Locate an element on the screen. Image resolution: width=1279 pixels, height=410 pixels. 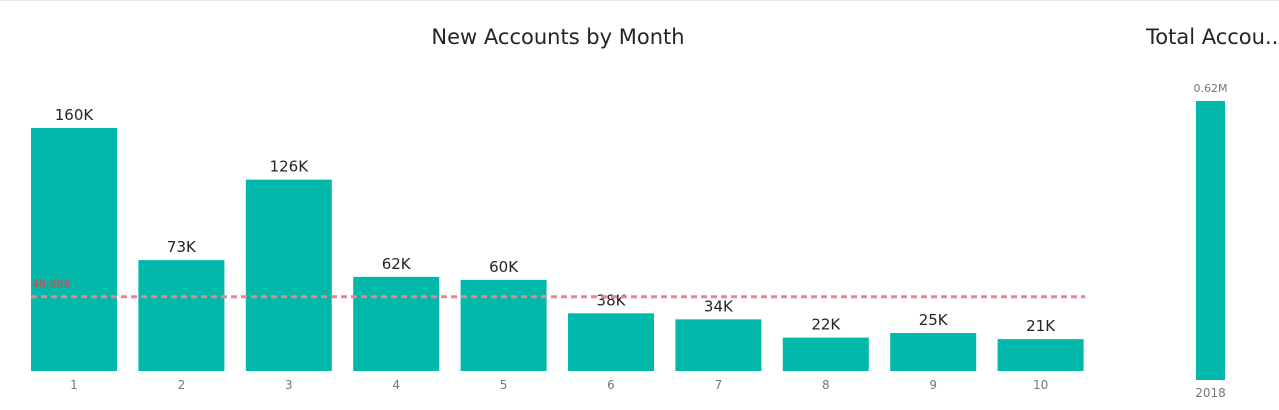
reference-line-label: 48,889 is located at coordinates (51, 284).